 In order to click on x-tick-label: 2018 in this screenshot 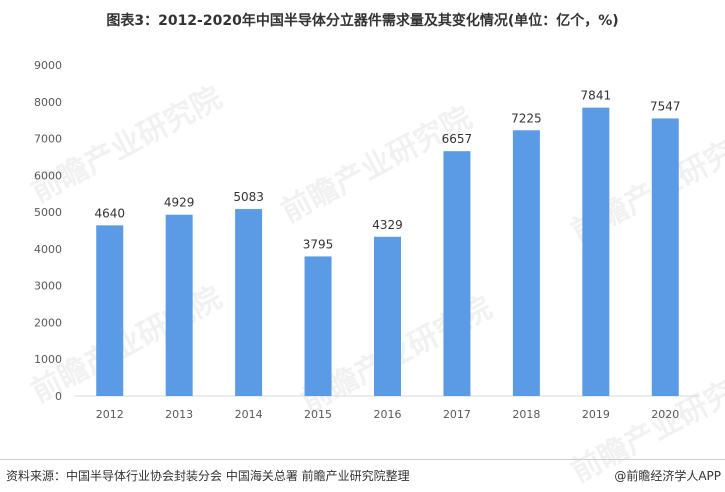, I will do `click(526, 414)`.